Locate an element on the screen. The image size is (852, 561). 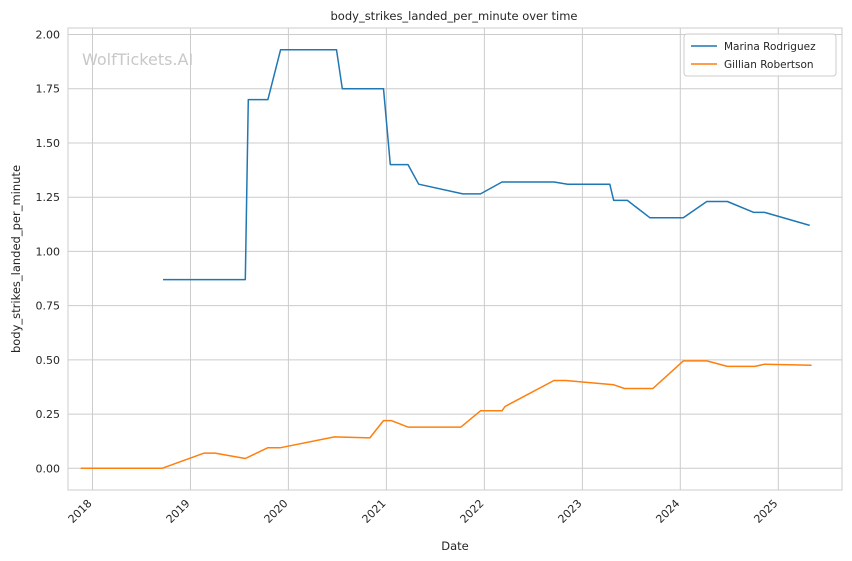
y-tick-label: 2.00 is located at coordinates (48, 35).